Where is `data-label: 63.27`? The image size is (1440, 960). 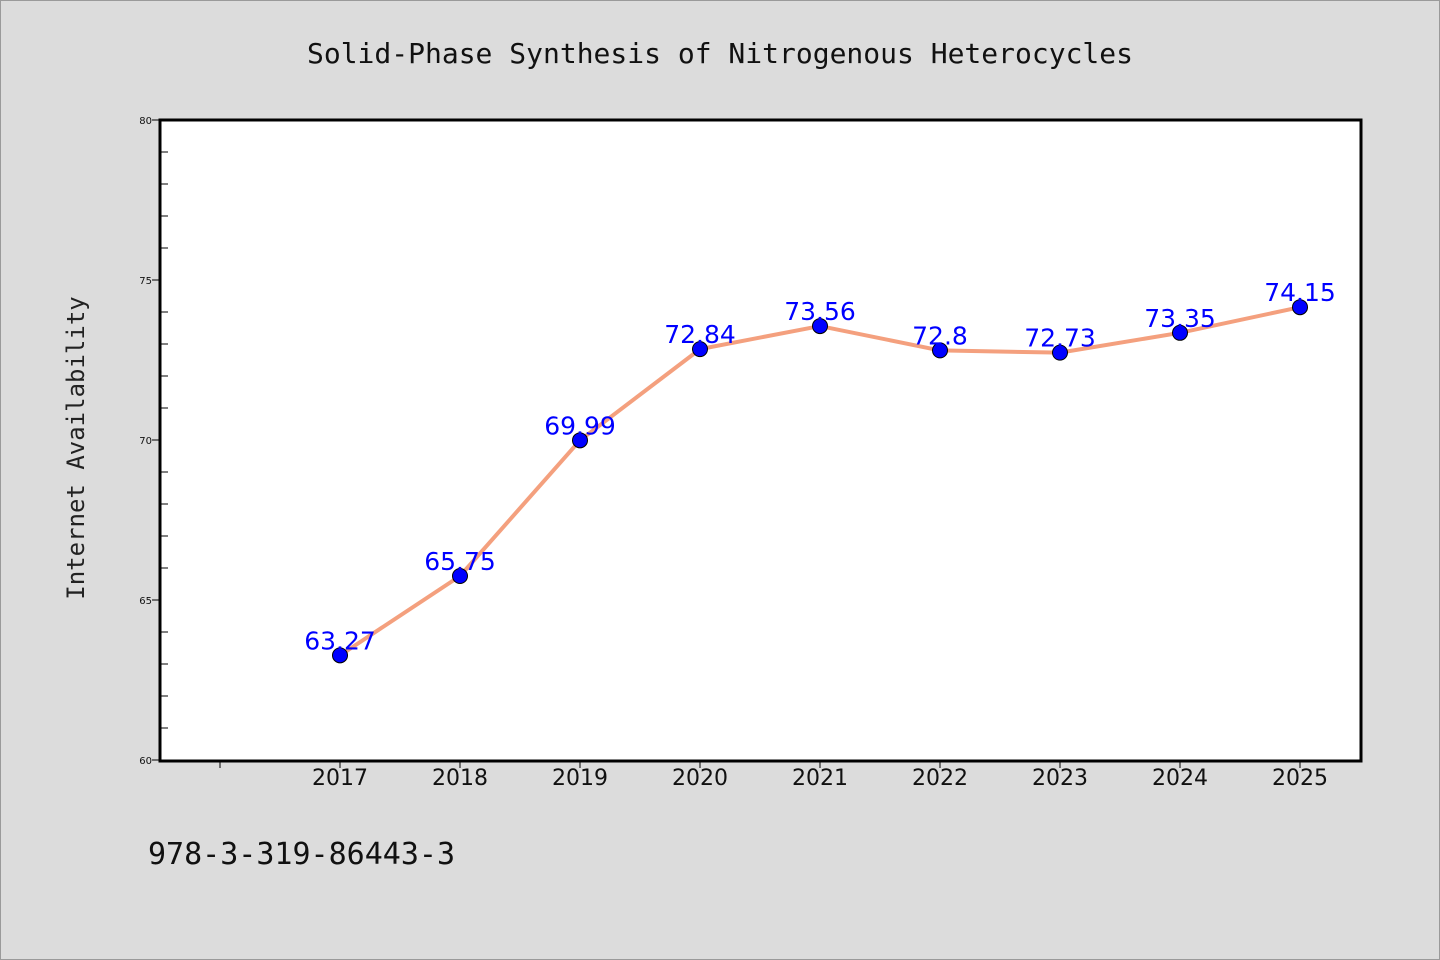
data-label: 63.27 is located at coordinates (340, 640).